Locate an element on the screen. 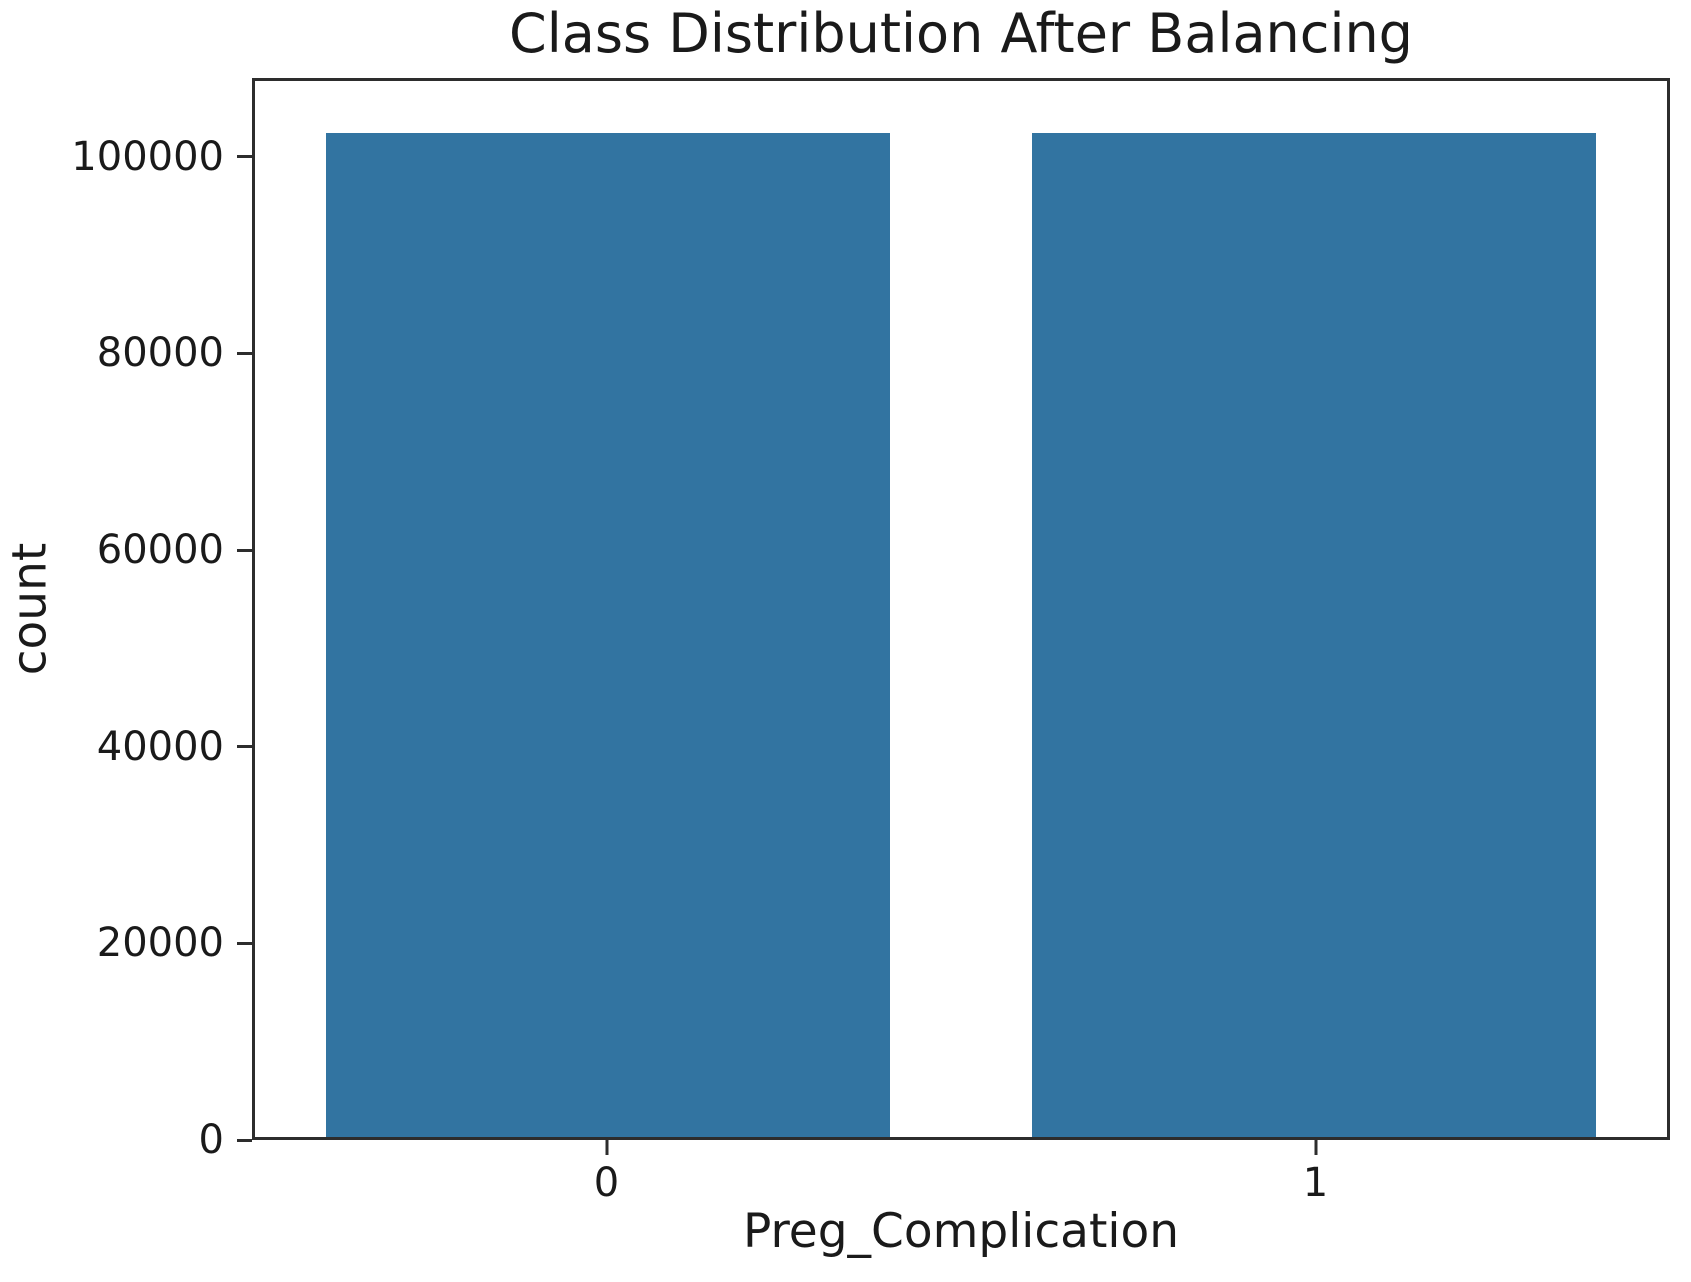 The image size is (1691, 1282). y-tick-label: 60000 is located at coordinates (160, 550).